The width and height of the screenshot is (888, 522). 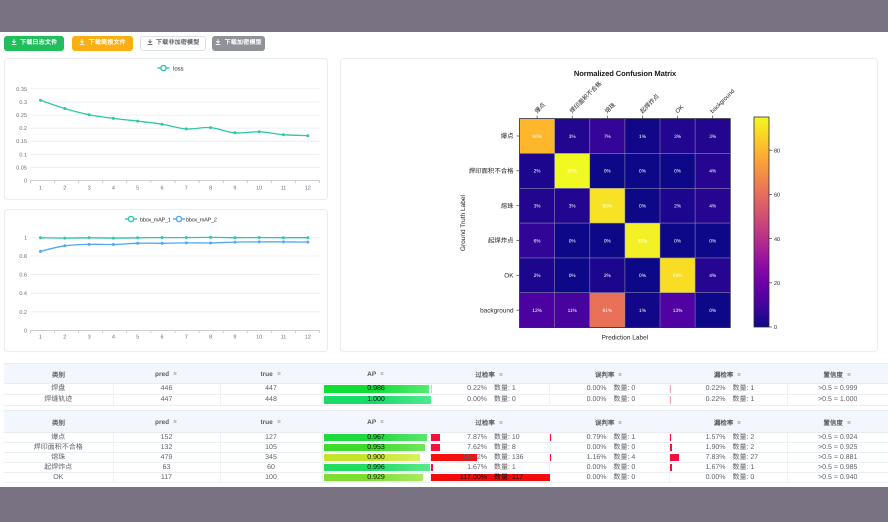 What do you see at coordinates (23, 155) in the screenshot?
I see `svg-text: 0.1` at bounding box center [23, 155].